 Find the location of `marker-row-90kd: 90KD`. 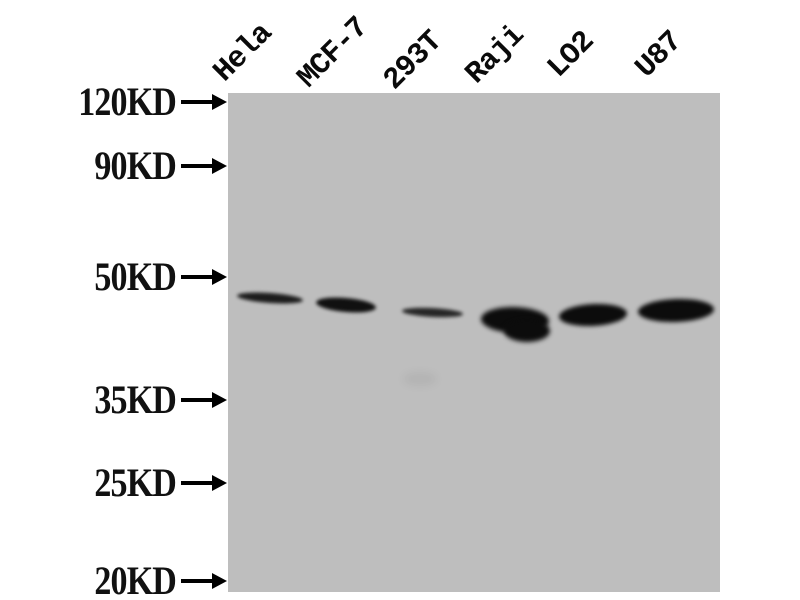

marker-row-90kd: 90KD is located at coordinates (113, 166).